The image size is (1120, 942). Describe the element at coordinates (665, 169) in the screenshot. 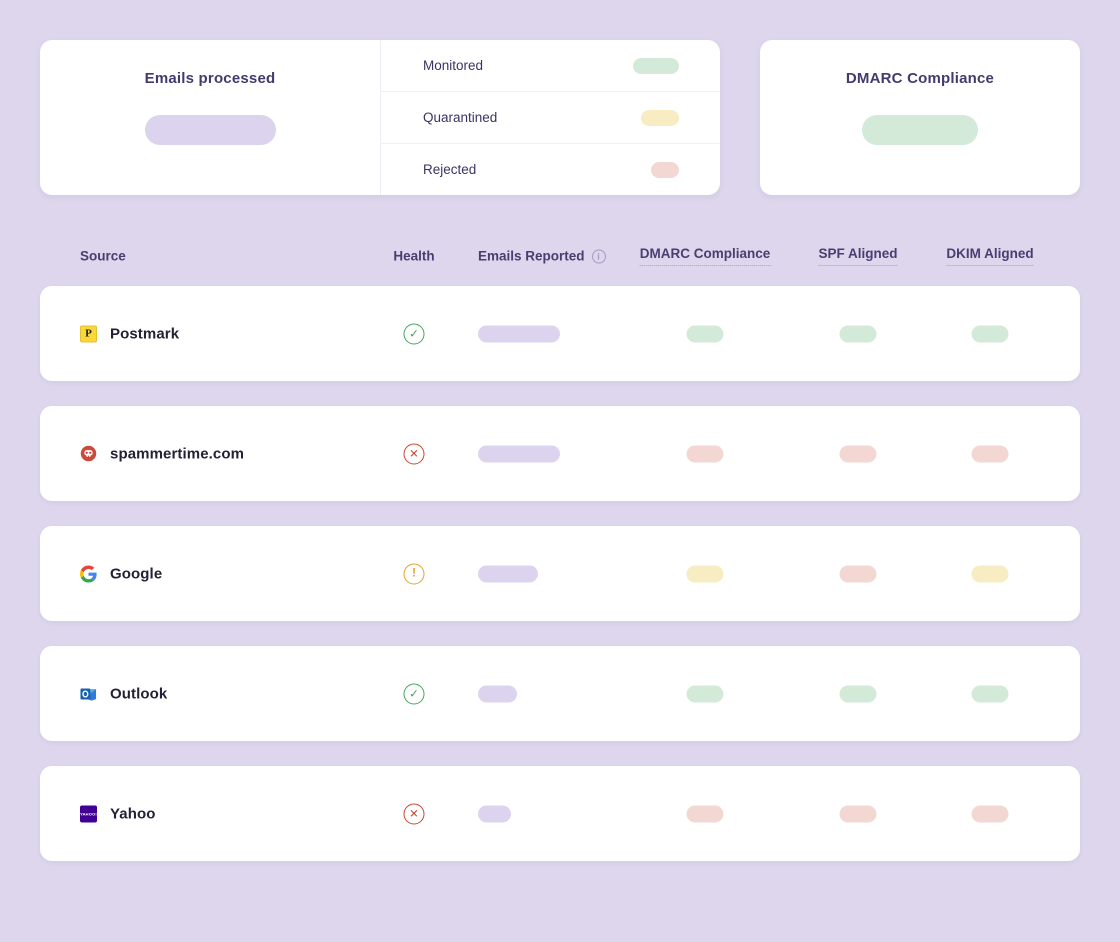

I see `rejected-value-pill` at that location.